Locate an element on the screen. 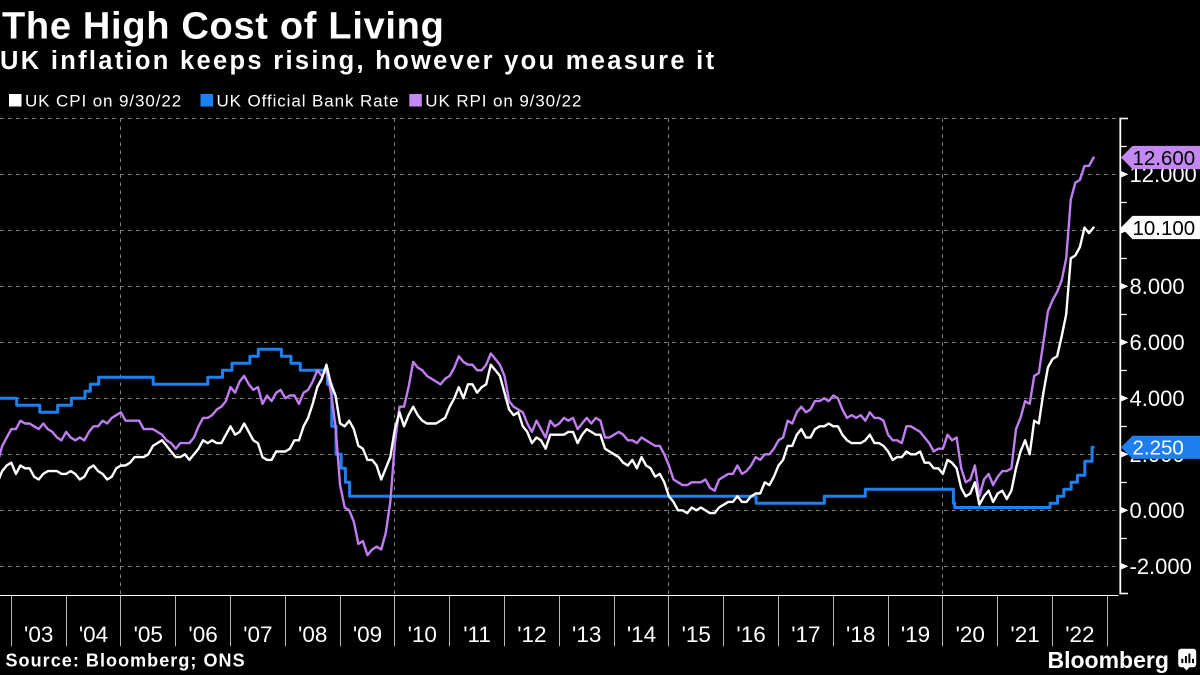  svg-text: '04 is located at coordinates (93, 634).